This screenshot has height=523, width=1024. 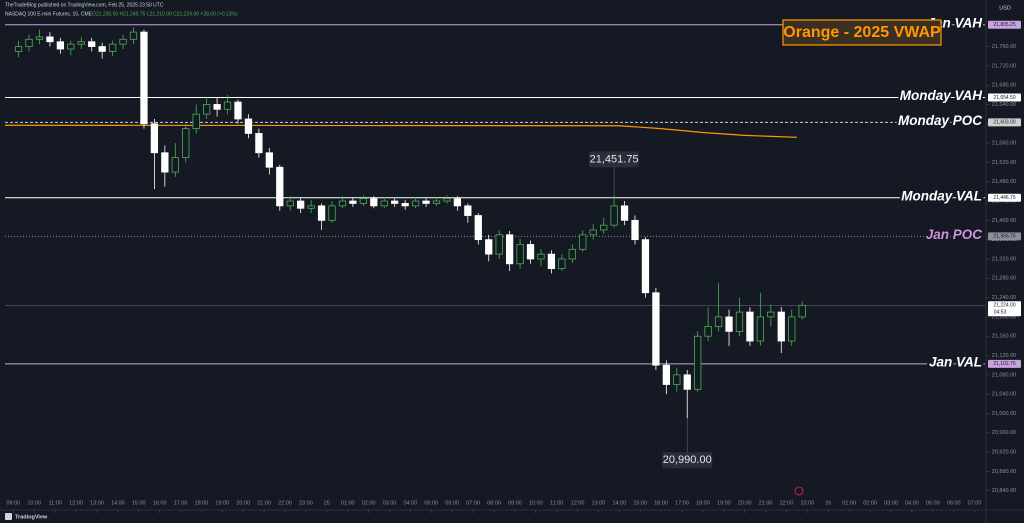 What do you see at coordinates (1004, 356) in the screenshot?
I see `y-tick-label: 21,120.00` at bounding box center [1004, 356].